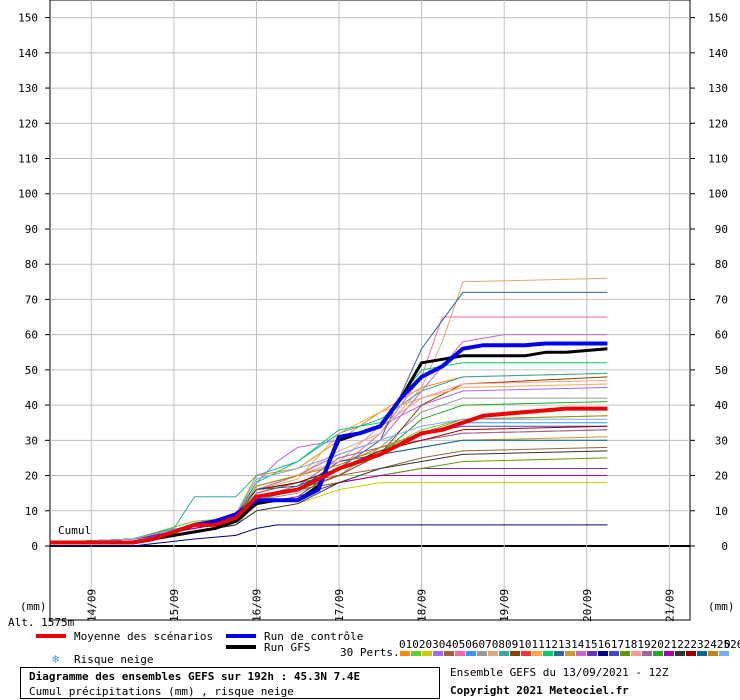 The width and height of the screenshot is (740, 700). I want to click on y-tick-label-left: 90, so click(31, 229).